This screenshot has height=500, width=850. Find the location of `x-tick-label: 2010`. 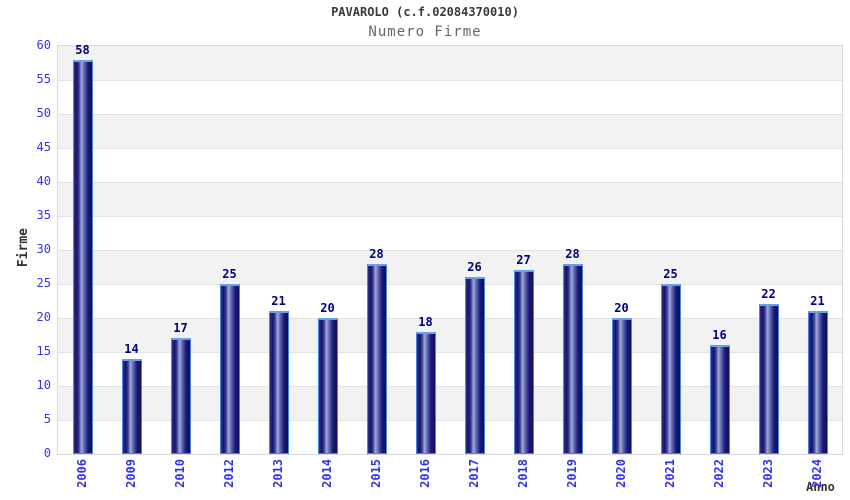

x-tick-label: 2010 is located at coordinates (179, 473).